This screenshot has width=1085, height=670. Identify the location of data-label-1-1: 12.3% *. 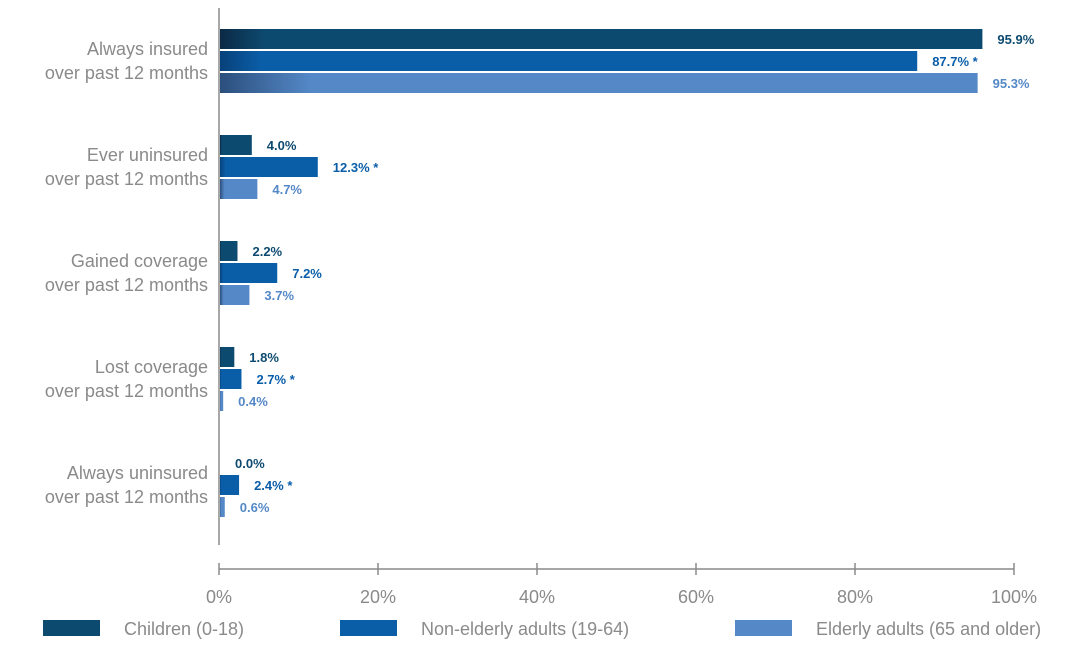
(356, 167).